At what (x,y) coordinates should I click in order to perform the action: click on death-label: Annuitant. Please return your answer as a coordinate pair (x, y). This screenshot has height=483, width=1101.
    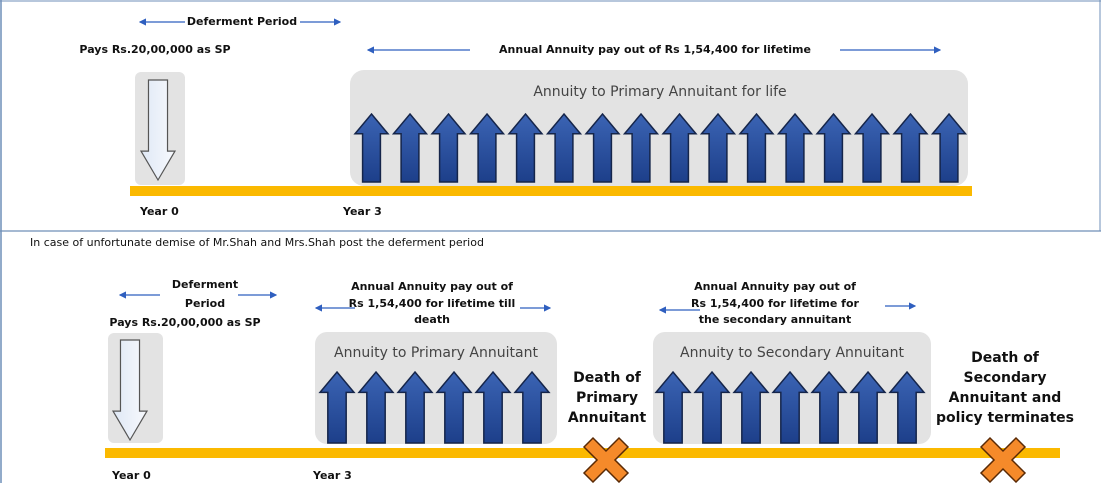
    Looking at the image, I should click on (607, 418).